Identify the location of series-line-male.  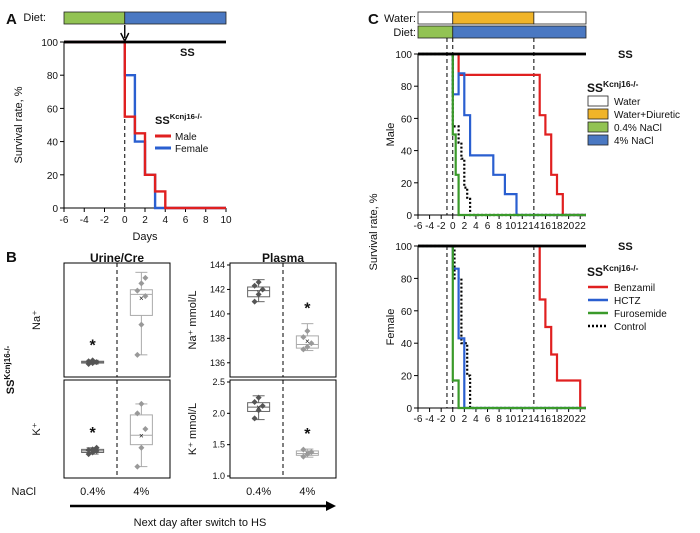
(145, 125).